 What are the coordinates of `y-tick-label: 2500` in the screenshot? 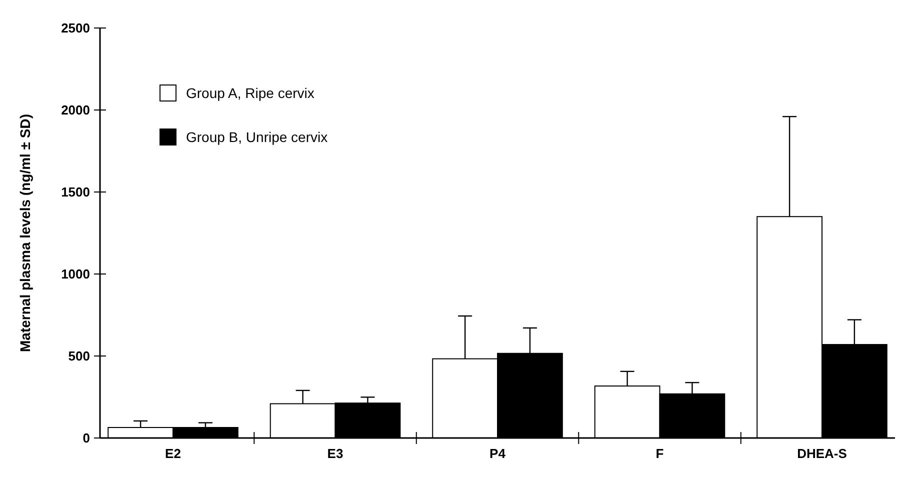 It's located at (75, 28).